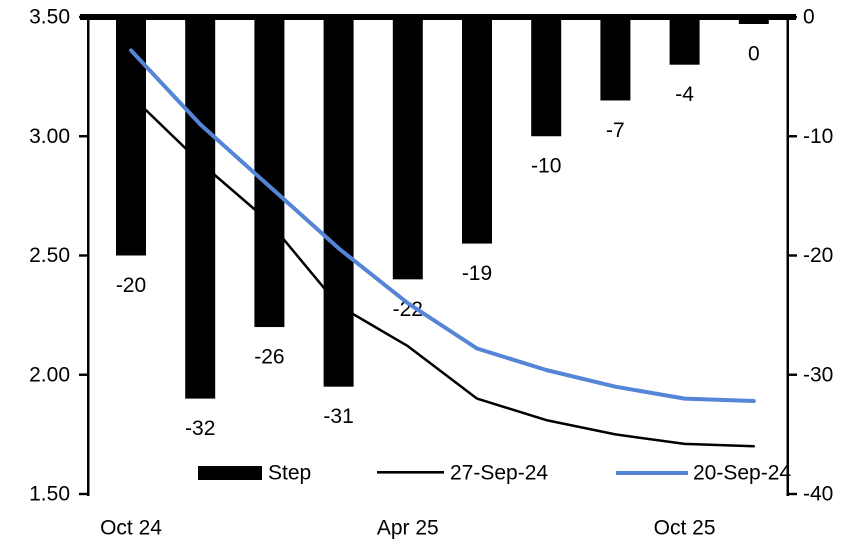 This screenshot has width=852, height=551. Describe the element at coordinates (289, 473) in the screenshot. I see `legend-label-step: Step` at that location.